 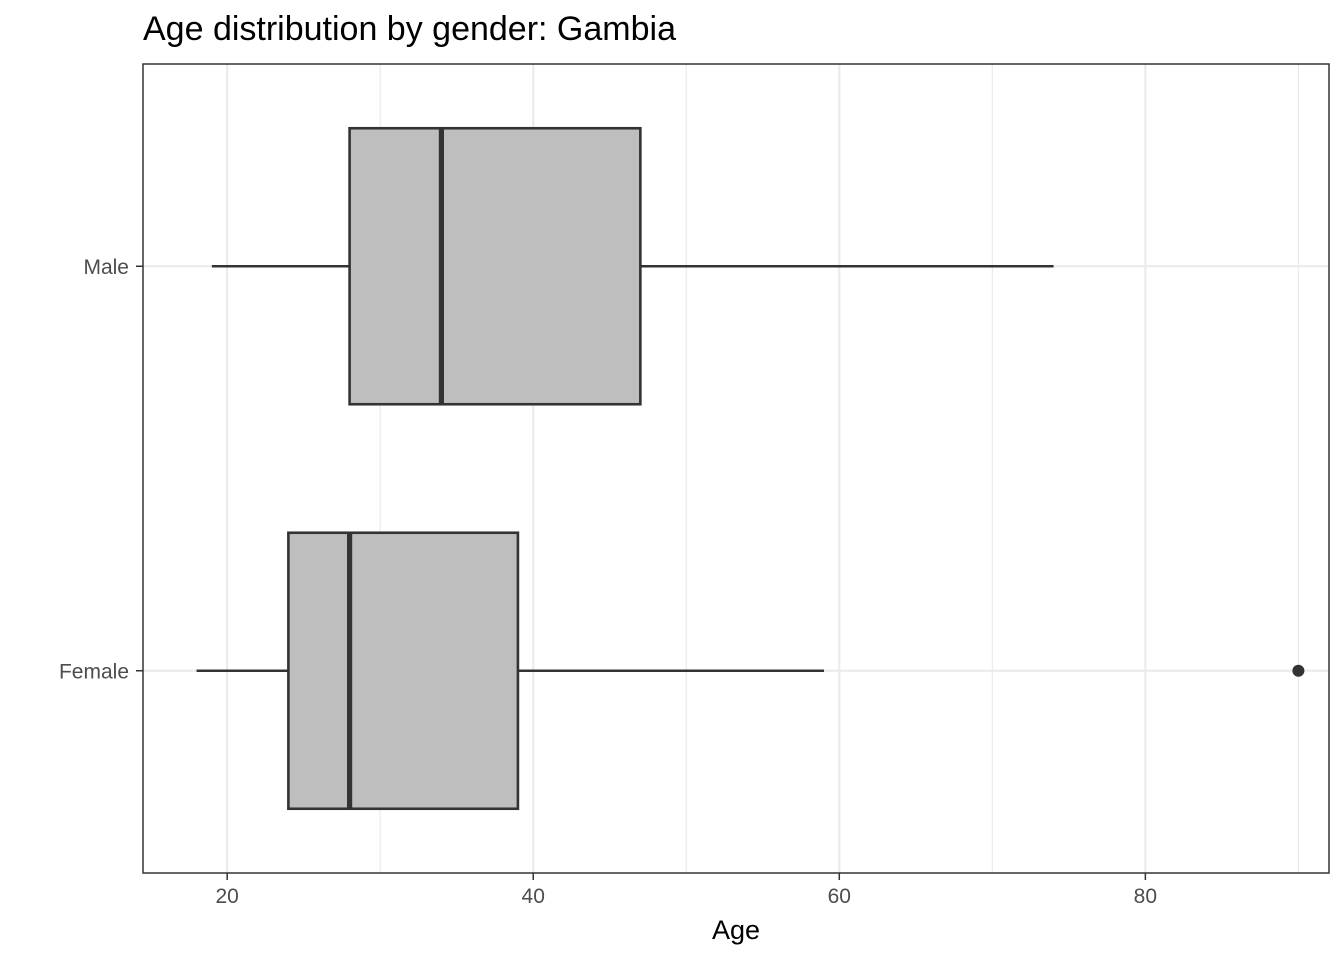 I want to click on x-tick-label: 80, so click(x=1145, y=896).